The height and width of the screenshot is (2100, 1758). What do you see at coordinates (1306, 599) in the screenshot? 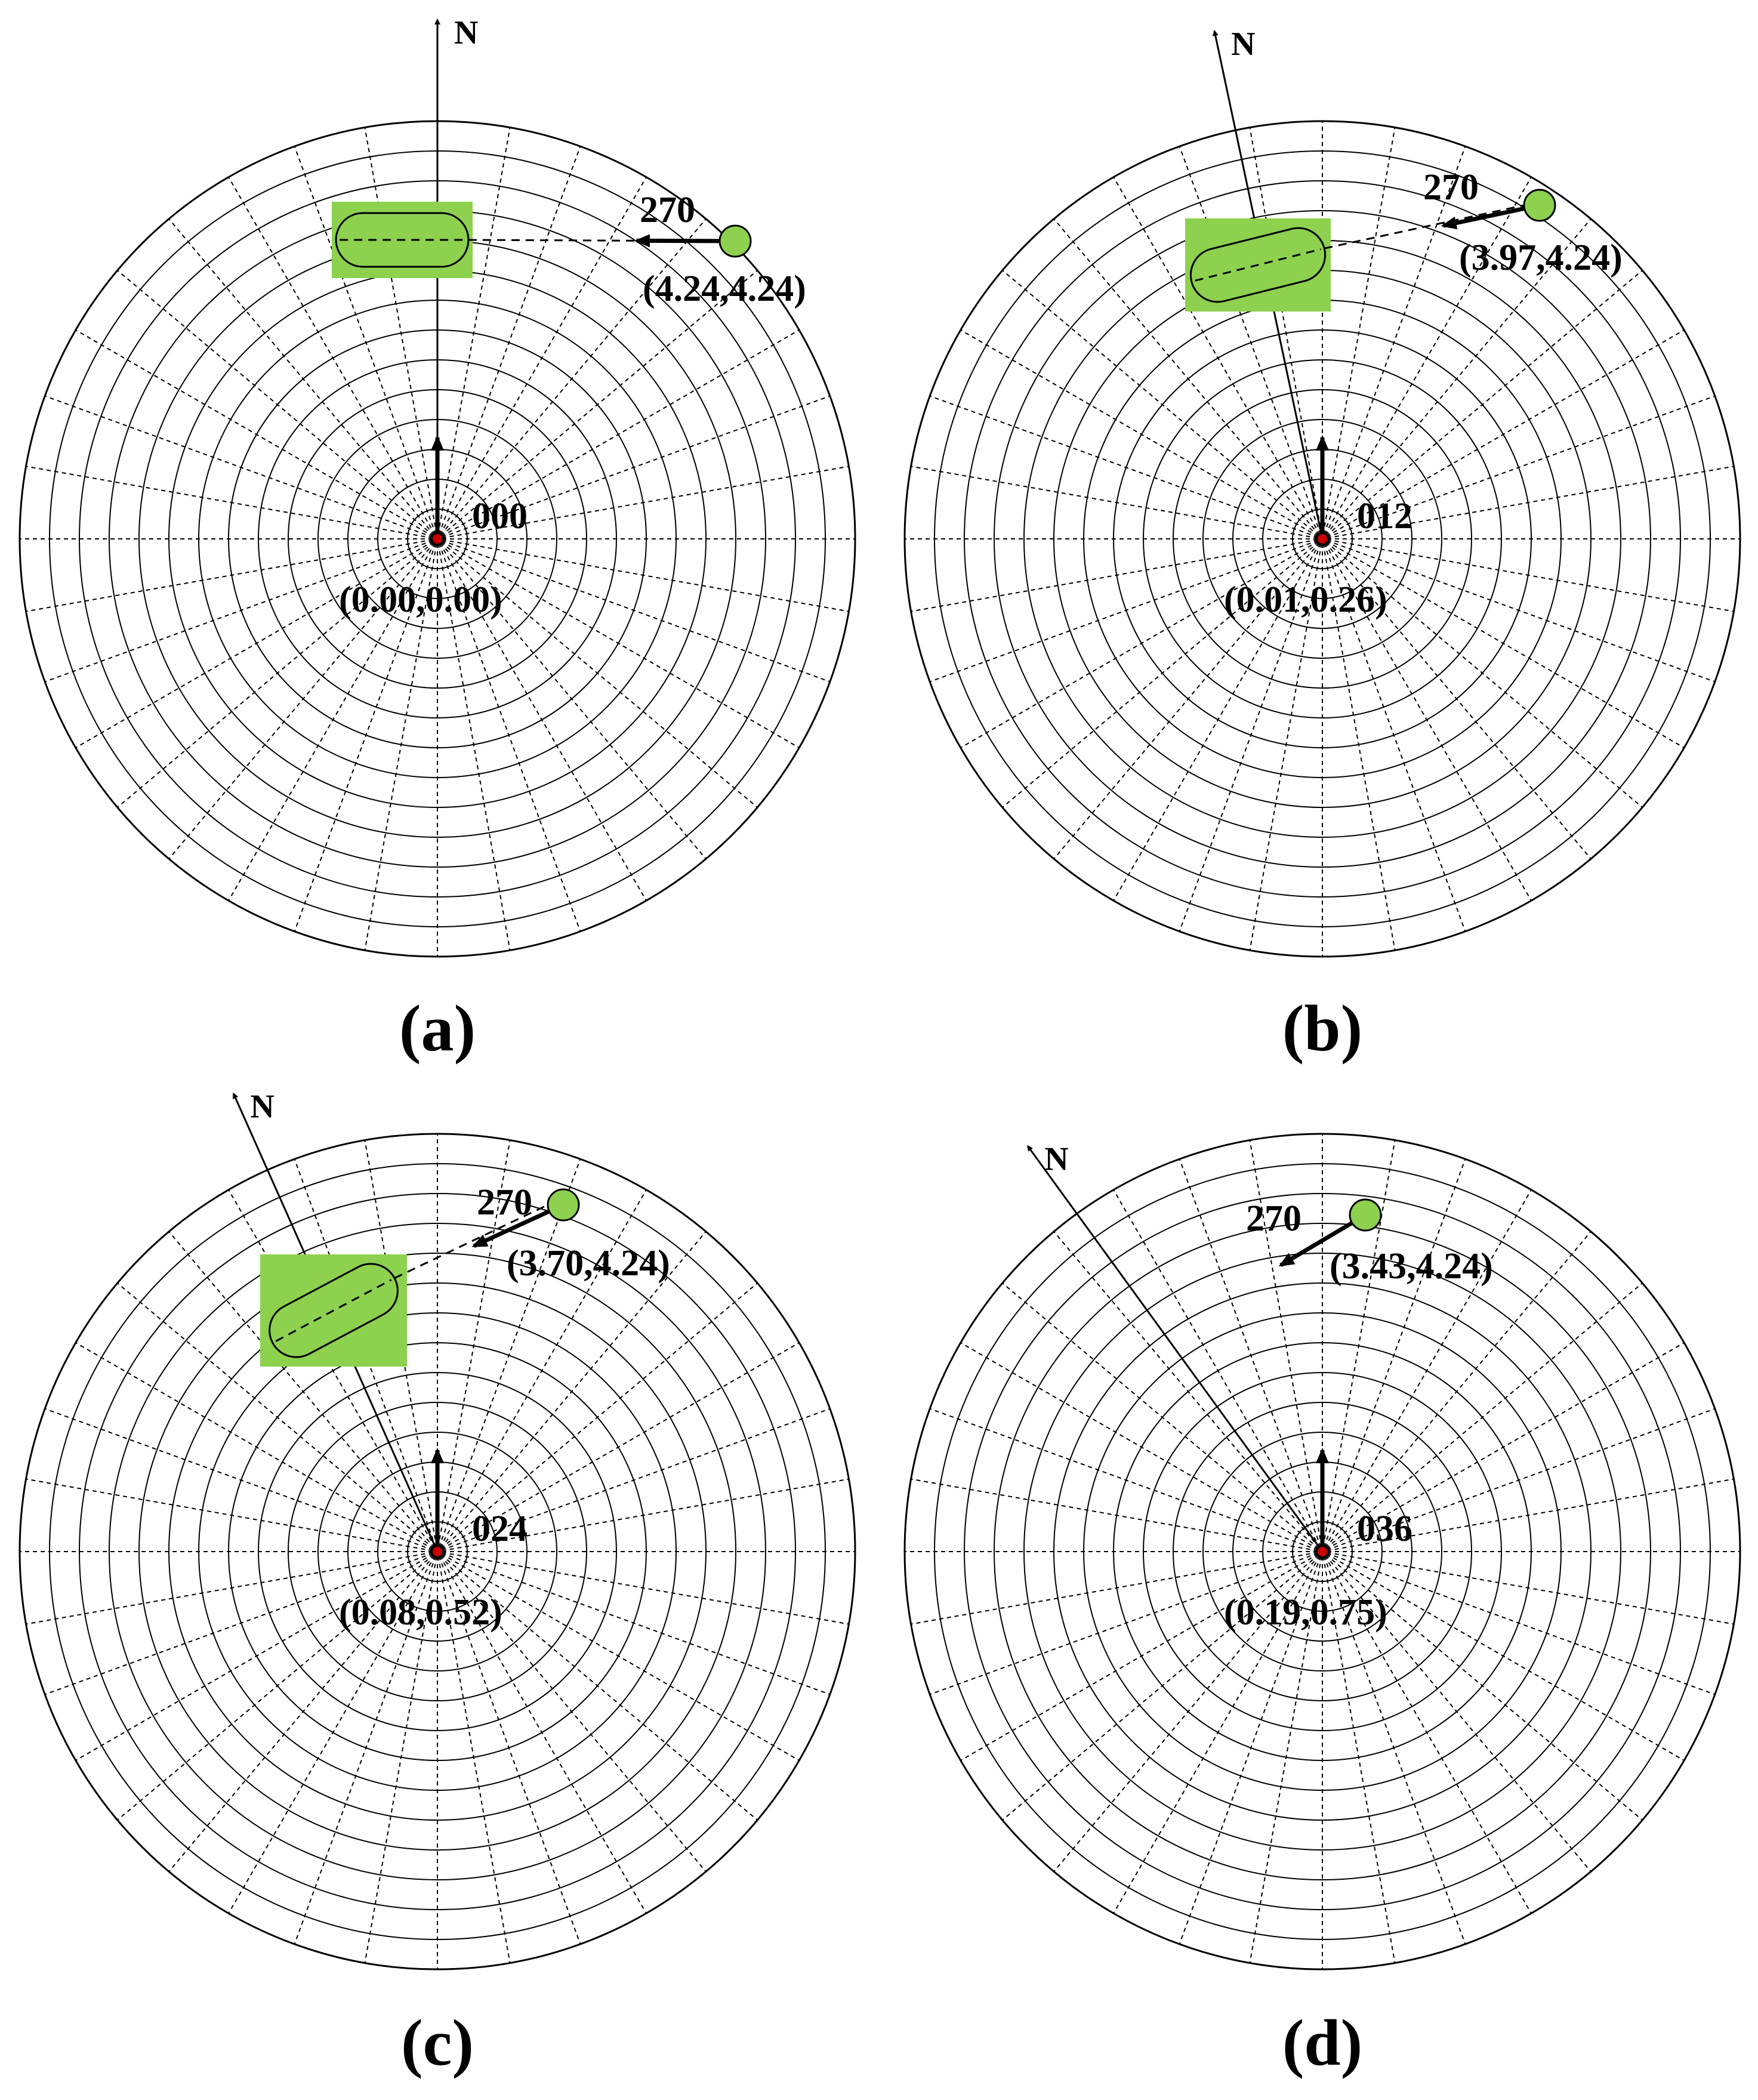
I see `own-position-label: (0.01,0.26)` at bounding box center [1306, 599].